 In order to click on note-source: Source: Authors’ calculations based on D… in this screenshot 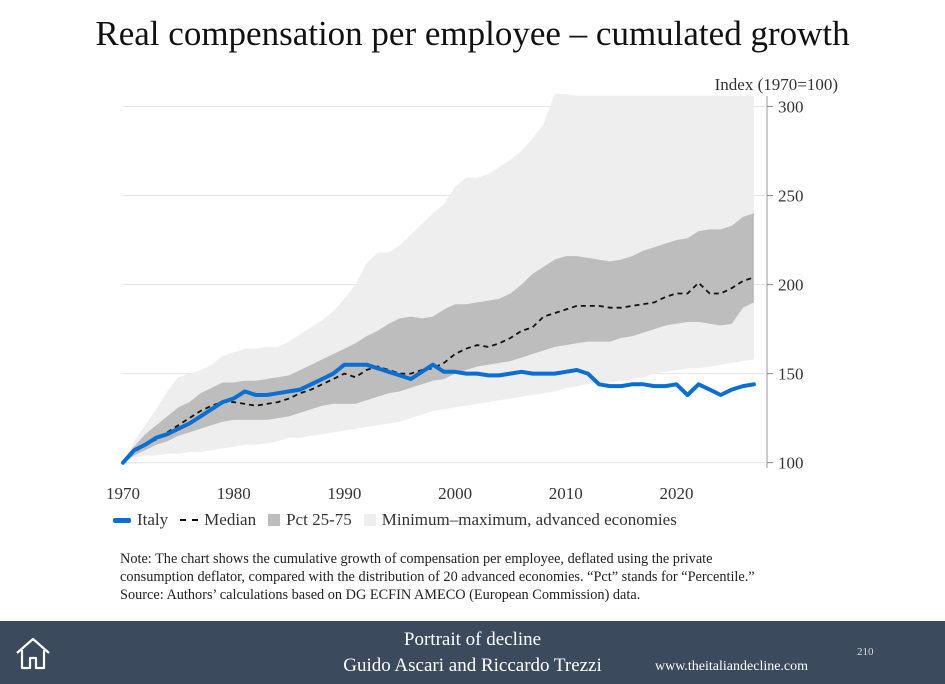, I will do `click(380, 595)`.